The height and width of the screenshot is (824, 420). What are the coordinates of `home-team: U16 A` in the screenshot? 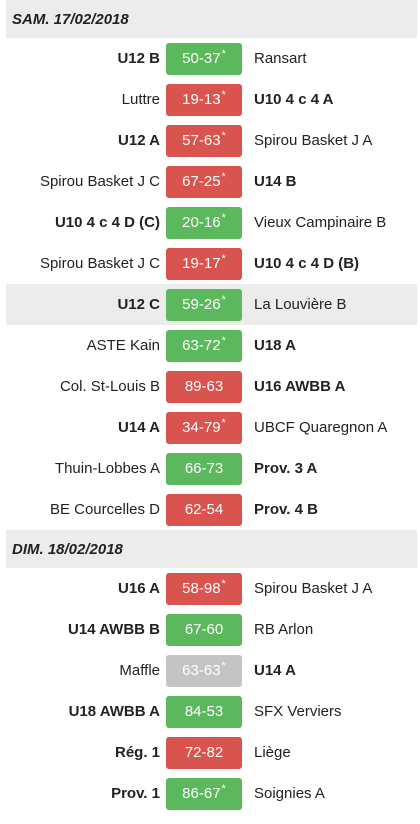 It's located at (139, 588).